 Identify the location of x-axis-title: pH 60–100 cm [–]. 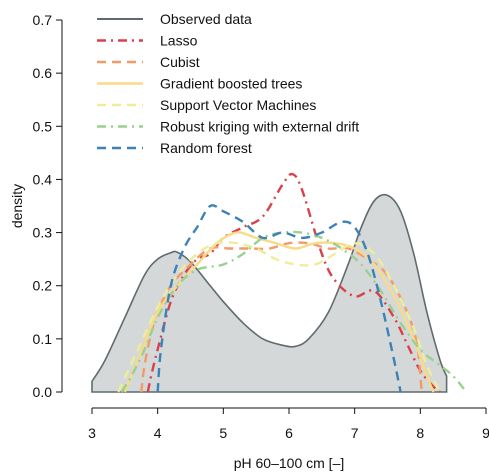
(289, 463).